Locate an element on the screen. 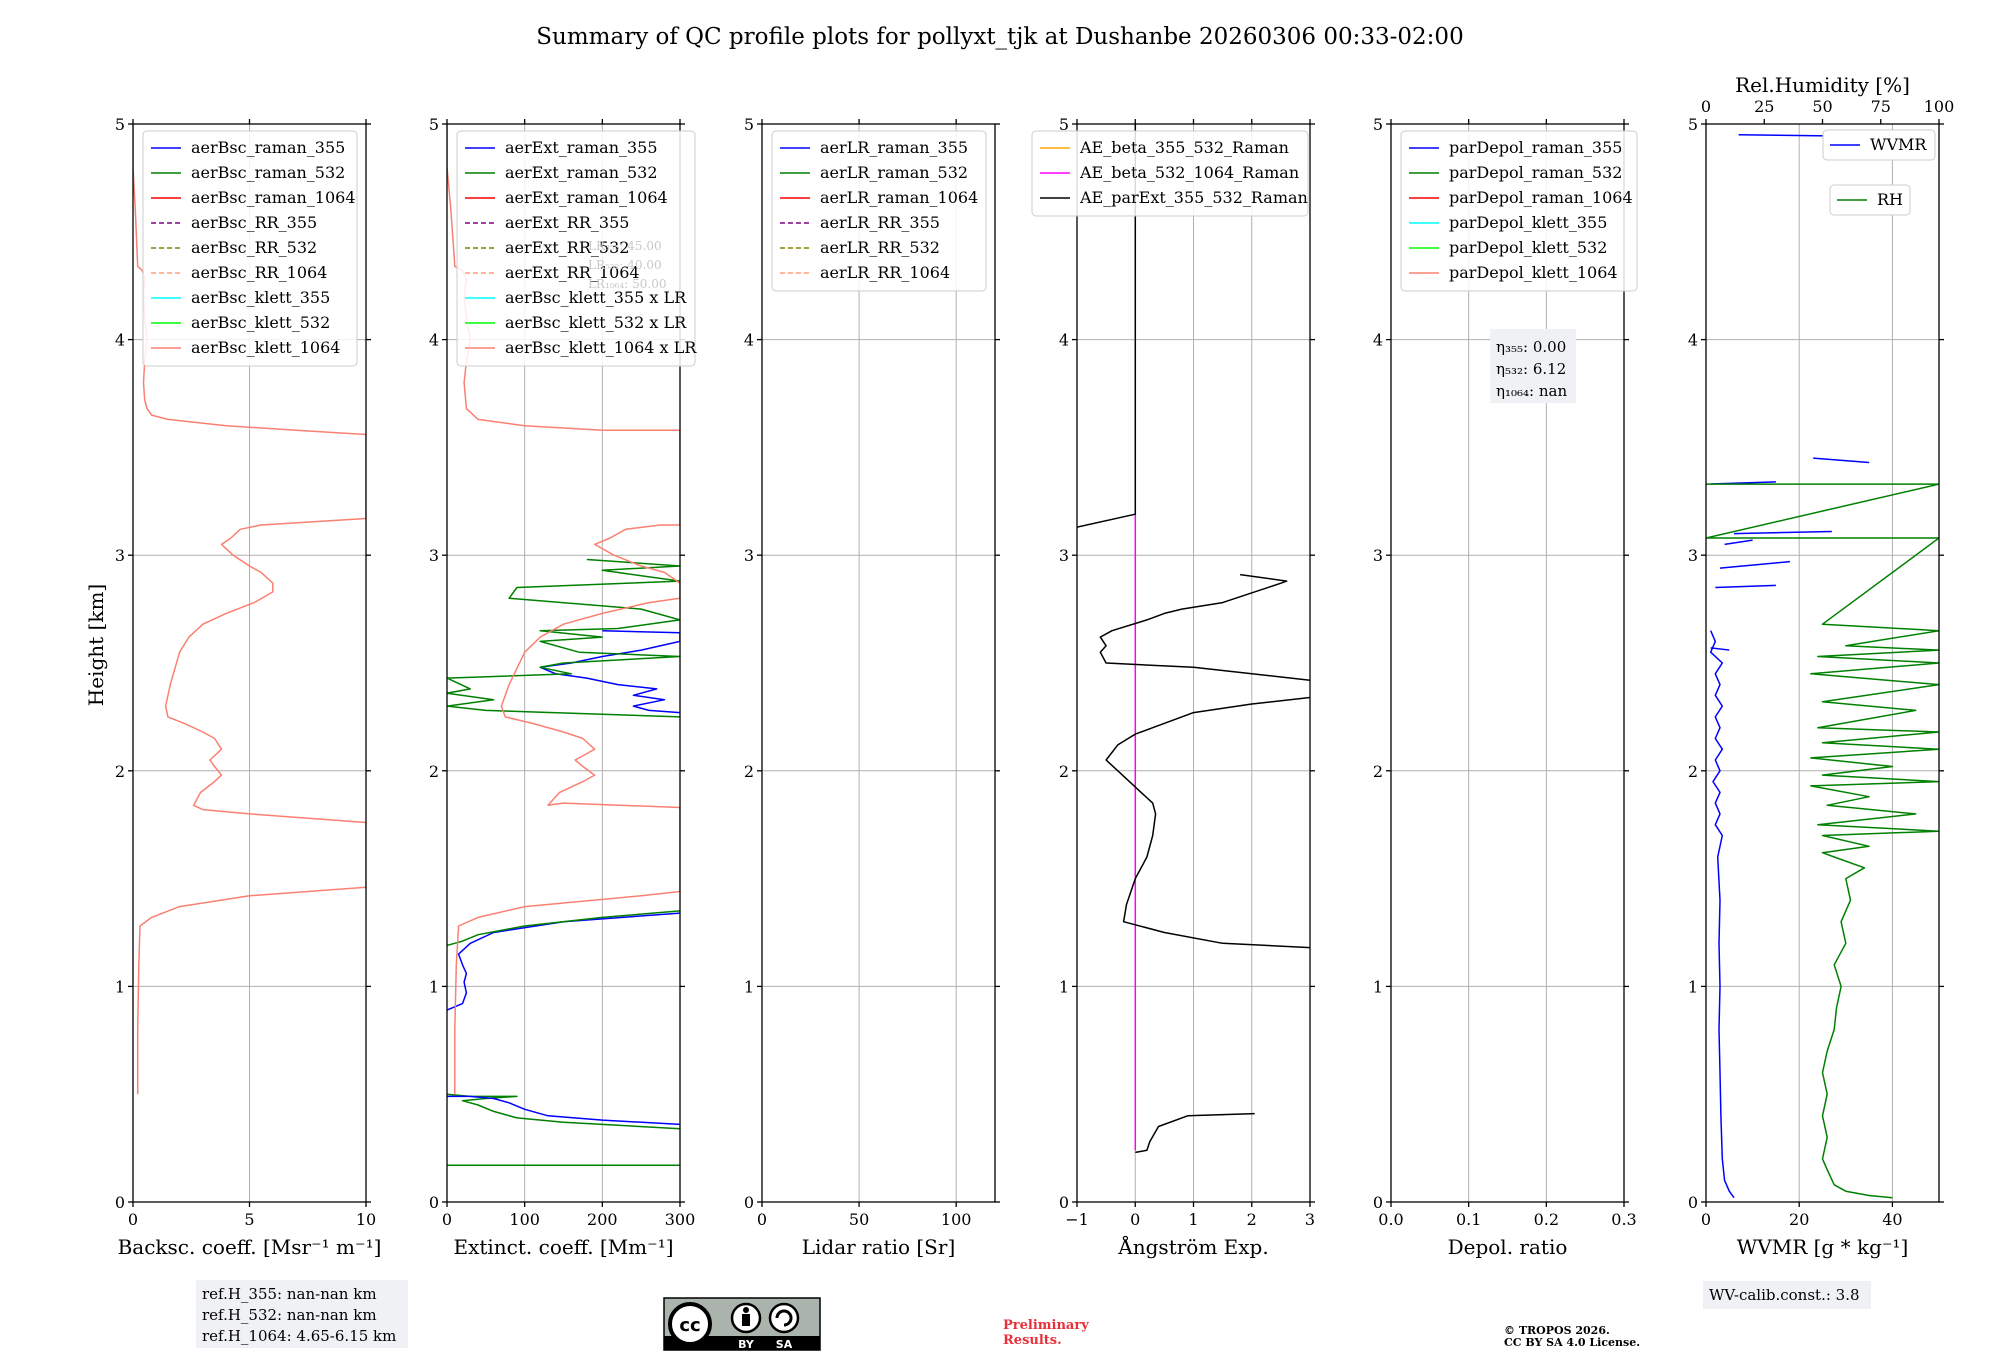 Image resolution: width=2000 pixels, height=1360 pixels. legend-label: aerExt_raman_355 is located at coordinates (581, 147).